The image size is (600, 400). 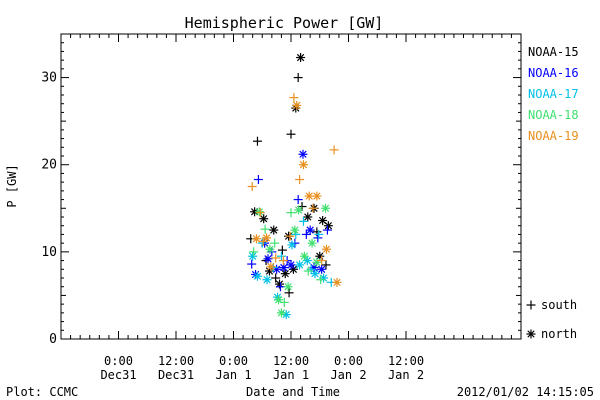 I want to click on legend-entry: NOAA-18, so click(x=553, y=115).